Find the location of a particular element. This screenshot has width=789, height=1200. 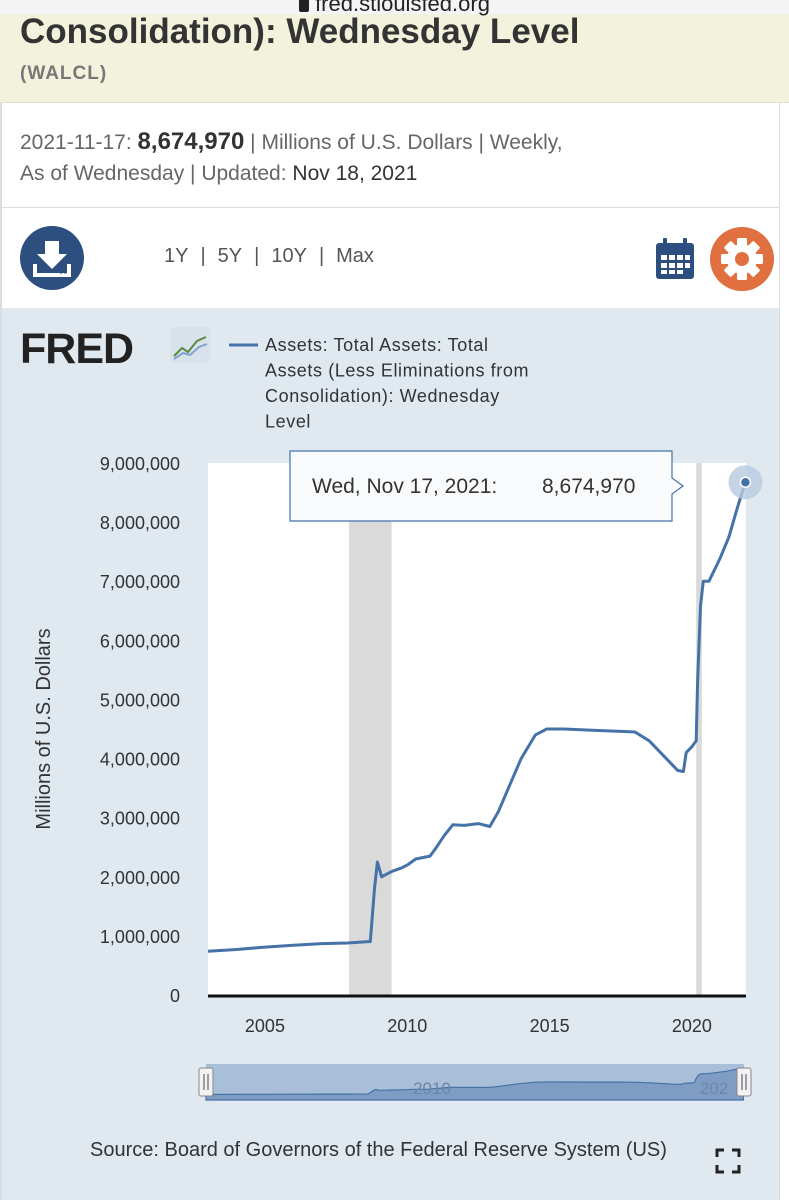

settings-button is located at coordinates (742, 259).